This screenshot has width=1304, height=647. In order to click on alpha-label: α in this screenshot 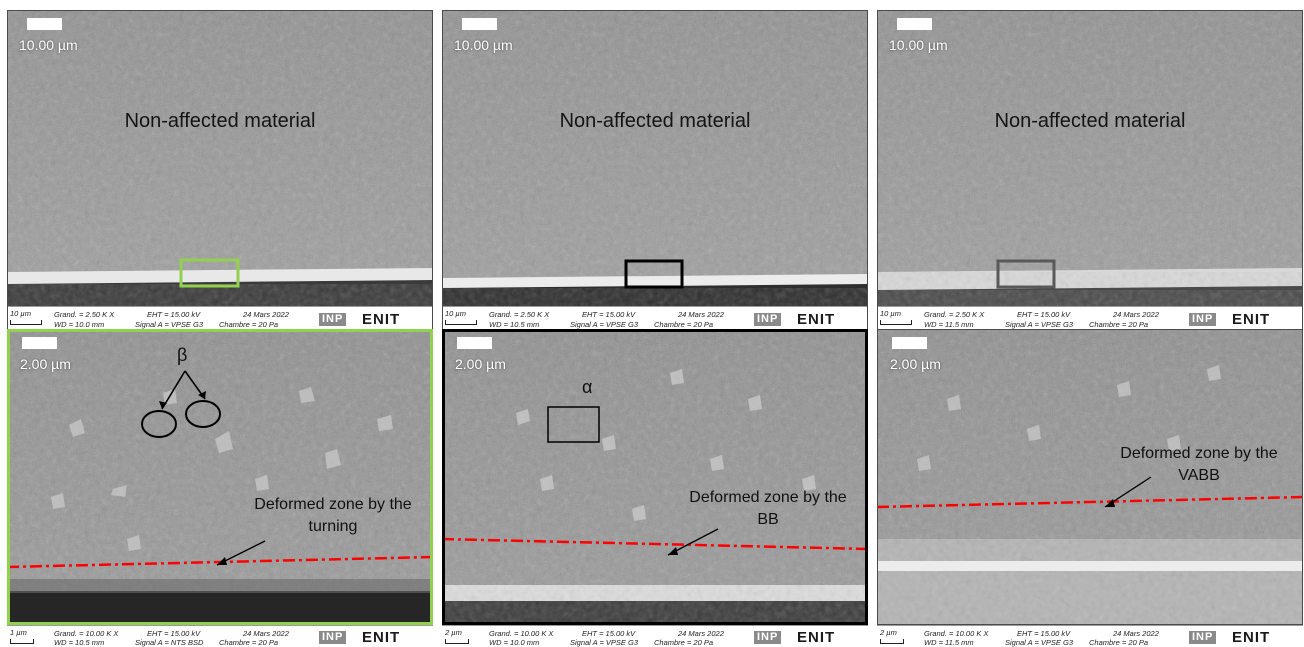, I will do `click(587, 387)`.